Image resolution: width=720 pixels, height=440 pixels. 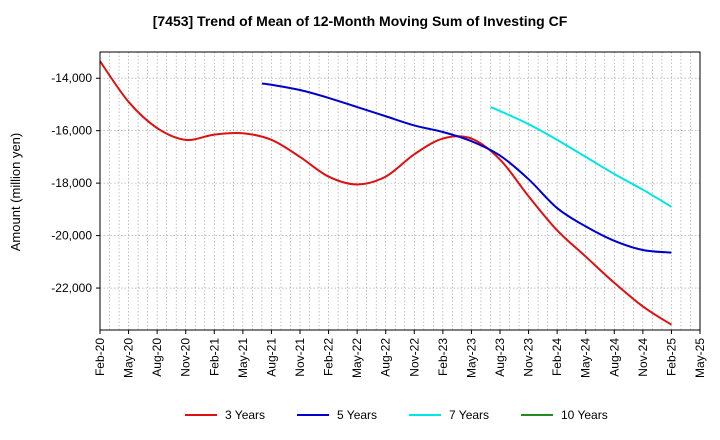 What do you see at coordinates (186, 357) in the screenshot?
I see `x-tick-label: Nov-20` at bounding box center [186, 357].